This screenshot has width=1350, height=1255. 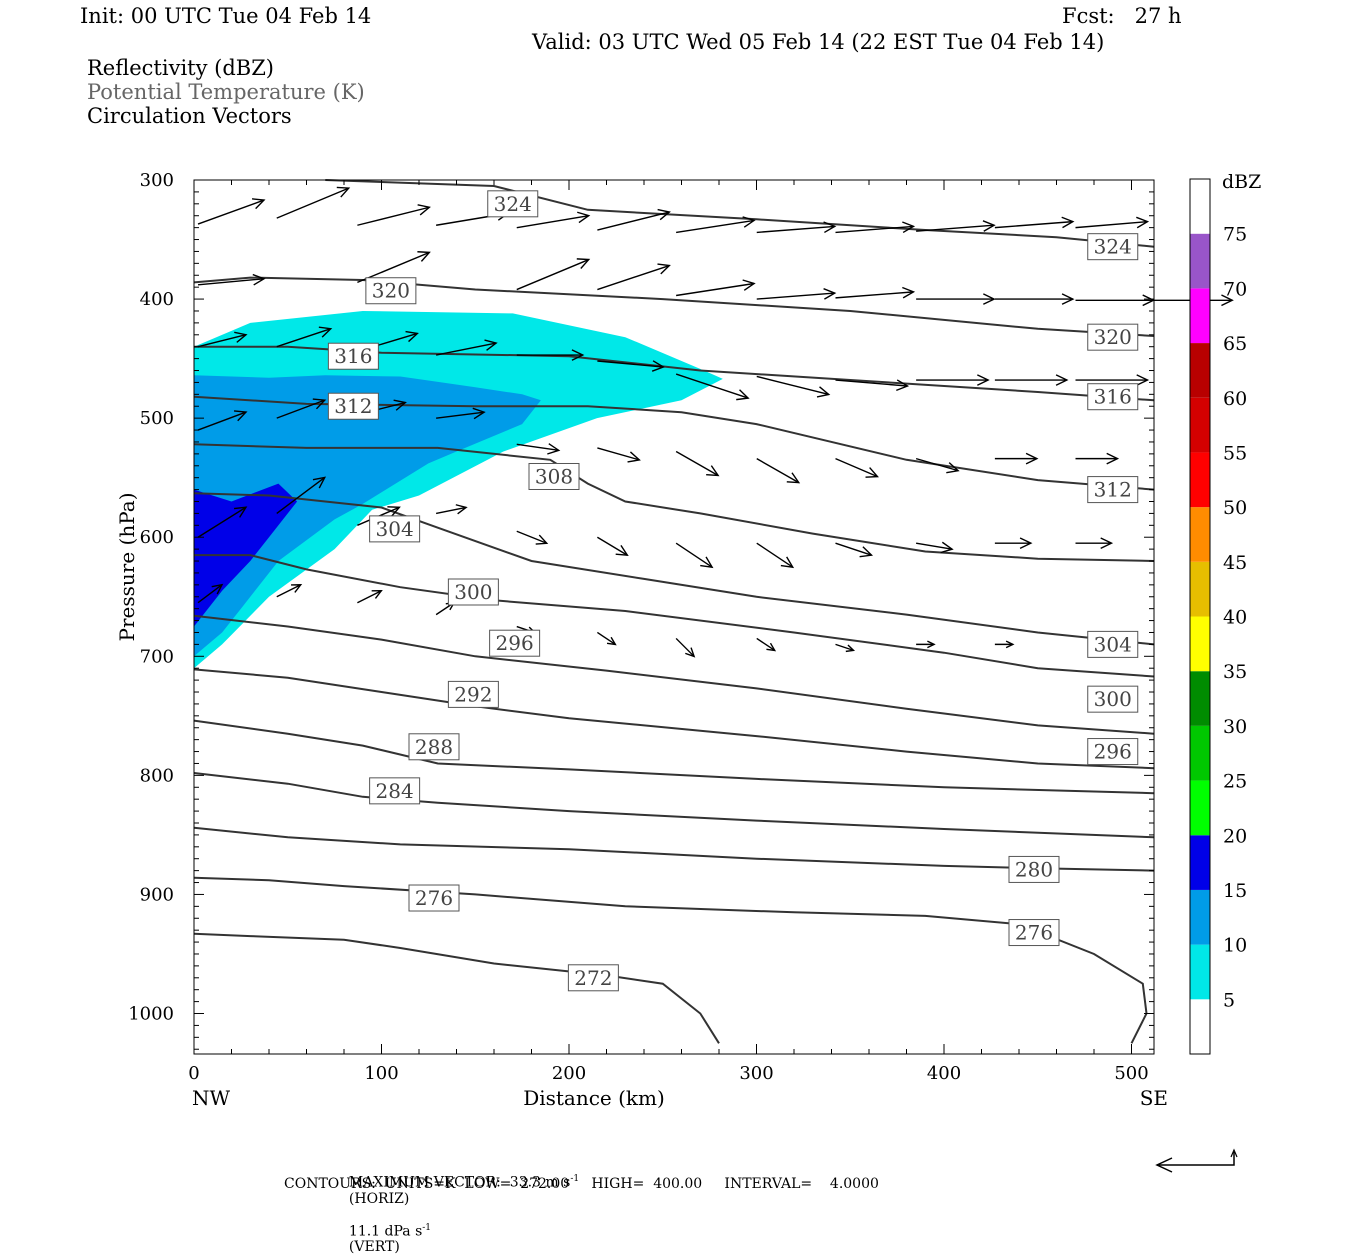 What do you see at coordinates (1241, 182) in the screenshot?
I see `colorbar-title: dBZ` at bounding box center [1241, 182].